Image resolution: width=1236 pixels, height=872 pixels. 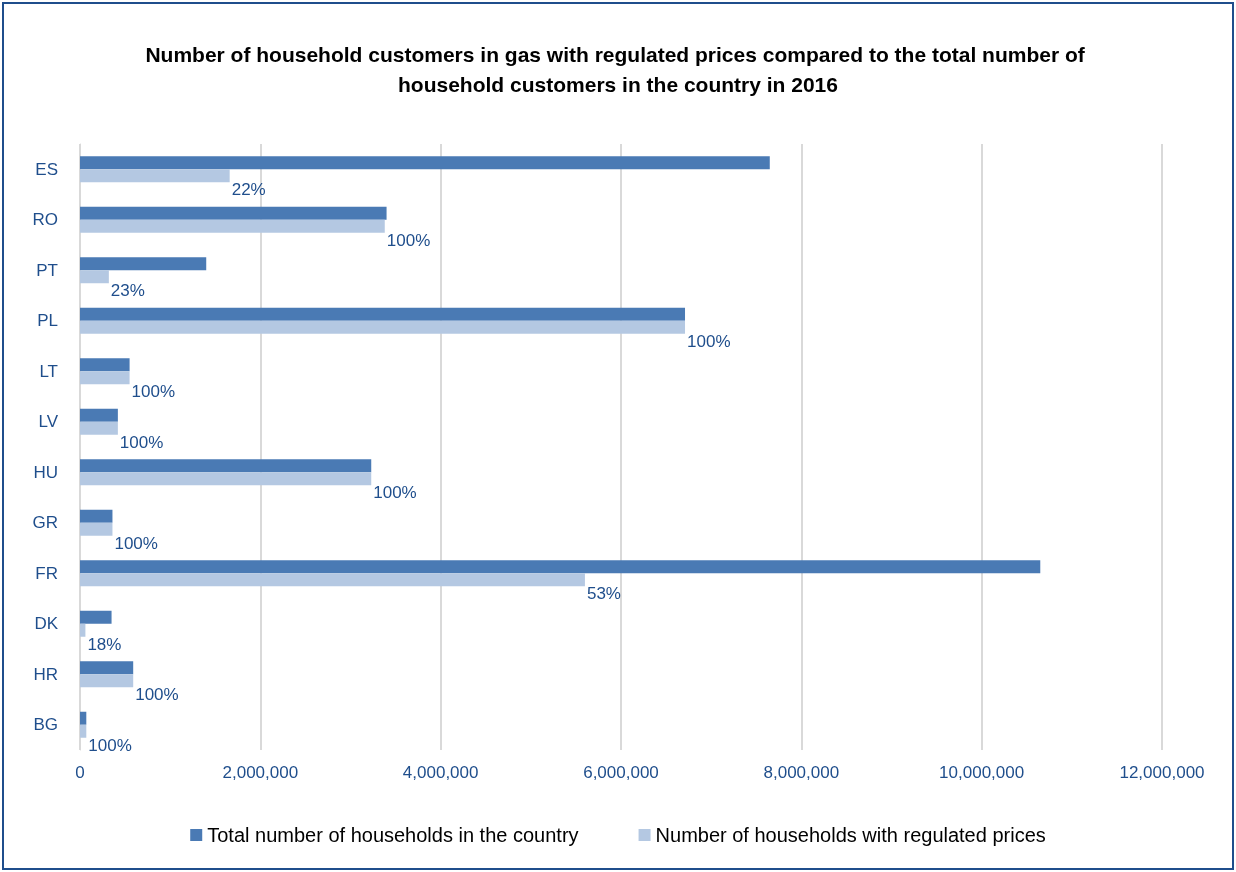 I want to click on annotation: 22%, so click(x=248, y=190).